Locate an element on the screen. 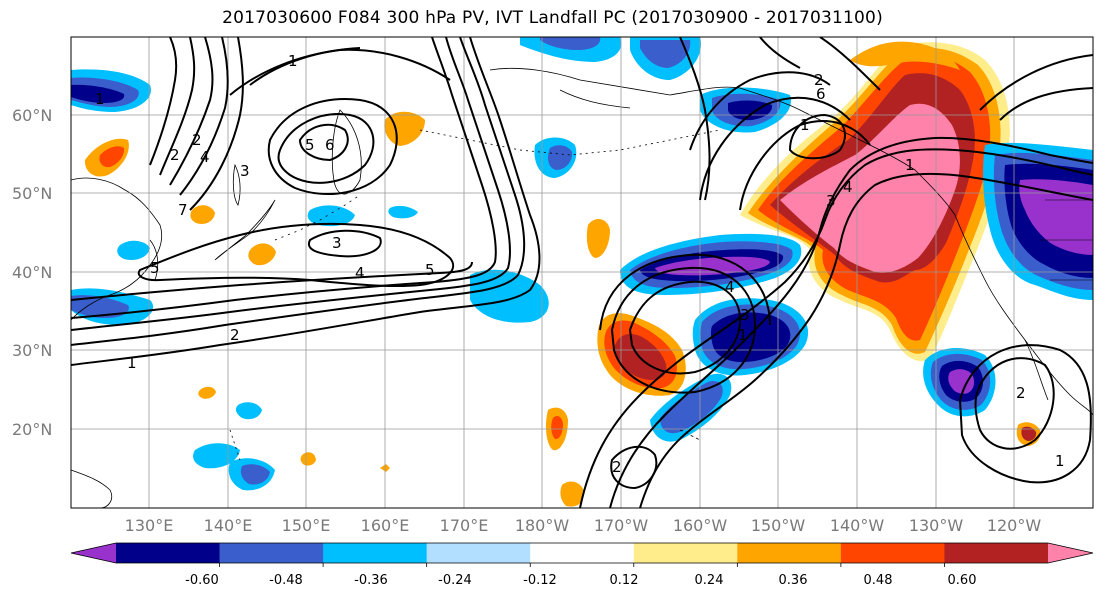 The image size is (1105, 601). lon-label: 130°E is located at coordinates (149, 525).